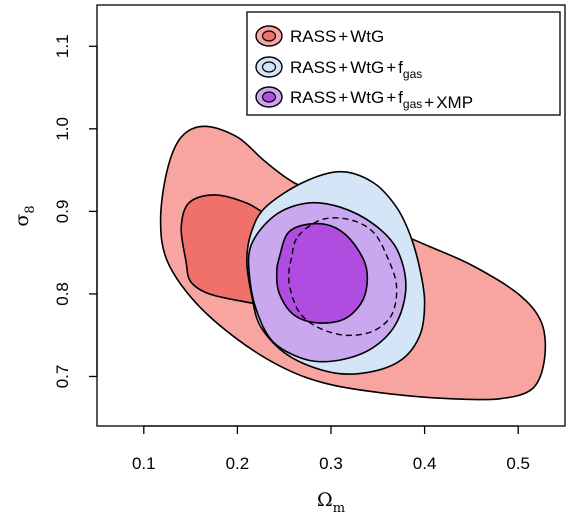 The height and width of the screenshot is (518, 567). I want to click on y-axis: 0.7 0.8 0.9 1.0 1.1, so click(75, 211).